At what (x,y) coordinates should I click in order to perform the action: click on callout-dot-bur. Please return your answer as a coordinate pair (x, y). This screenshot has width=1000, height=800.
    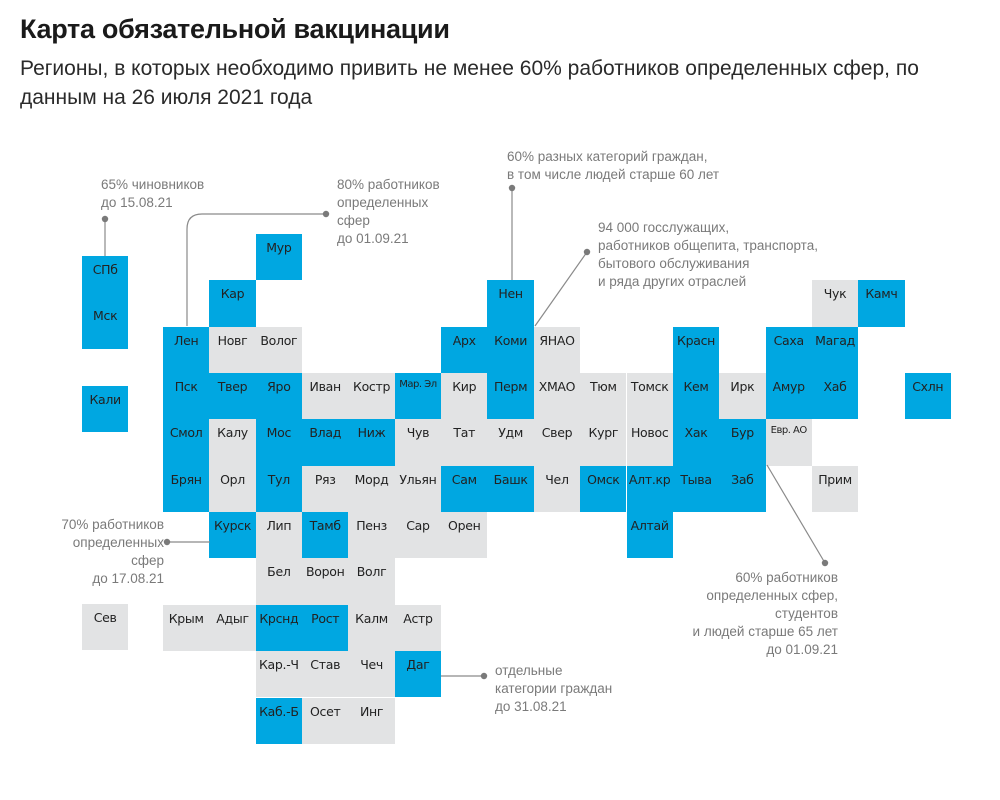
    Looking at the image, I should click on (825, 563).